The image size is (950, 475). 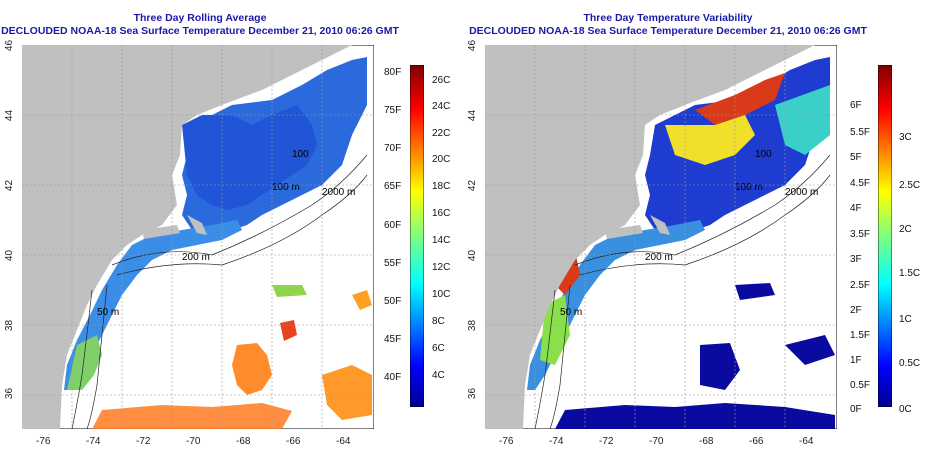 I want to click on contour-100m, so click(x=560, y=356).